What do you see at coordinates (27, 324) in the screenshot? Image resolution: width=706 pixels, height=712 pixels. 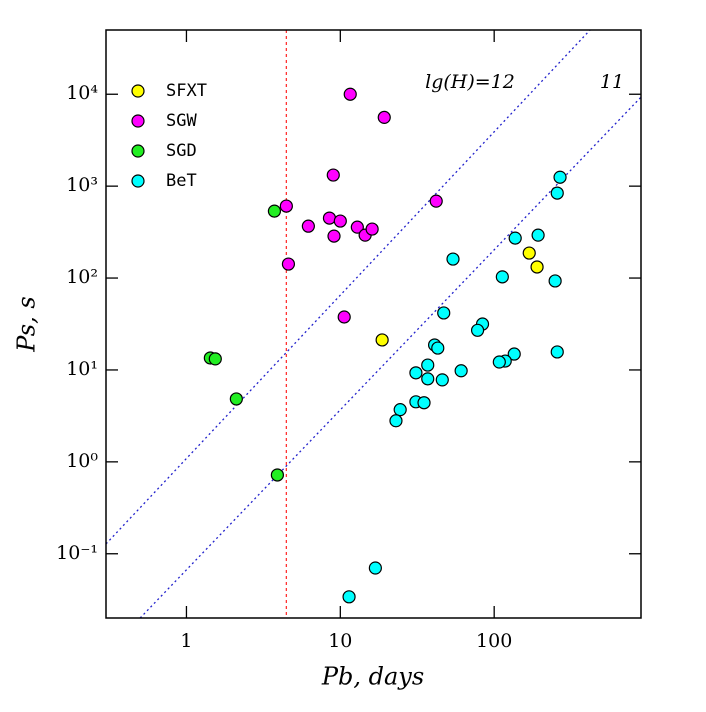 I see `y-axis-label: Ps, s` at bounding box center [27, 324].